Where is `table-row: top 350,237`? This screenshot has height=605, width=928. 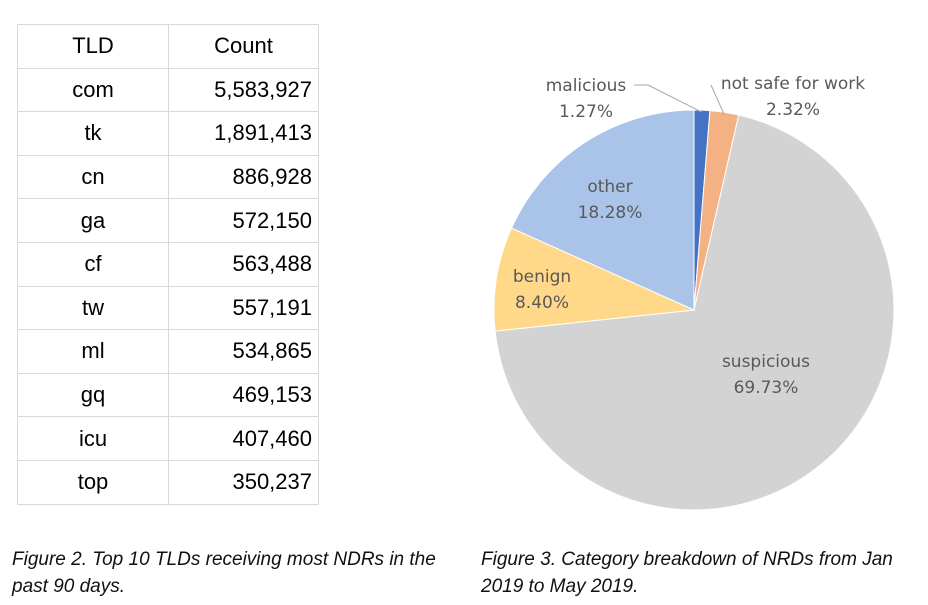 table-row: top 350,237 is located at coordinates (168, 482).